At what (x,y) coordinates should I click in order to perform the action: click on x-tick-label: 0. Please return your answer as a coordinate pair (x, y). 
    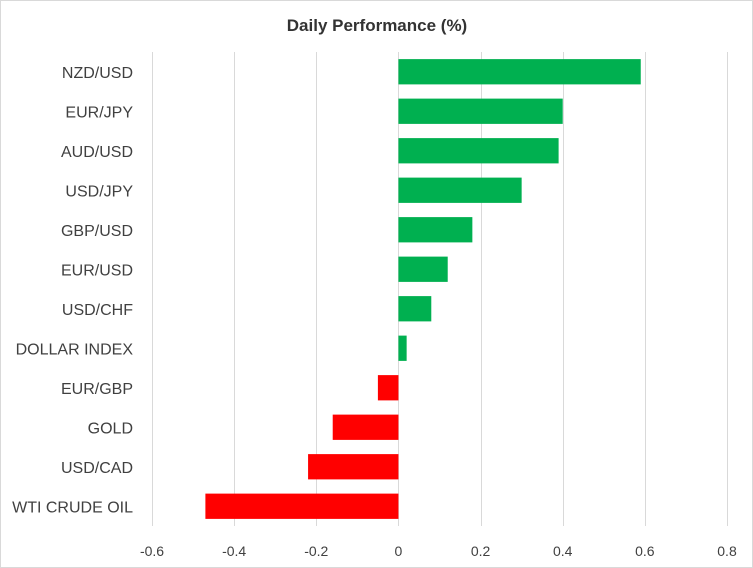
    Looking at the image, I should click on (399, 551).